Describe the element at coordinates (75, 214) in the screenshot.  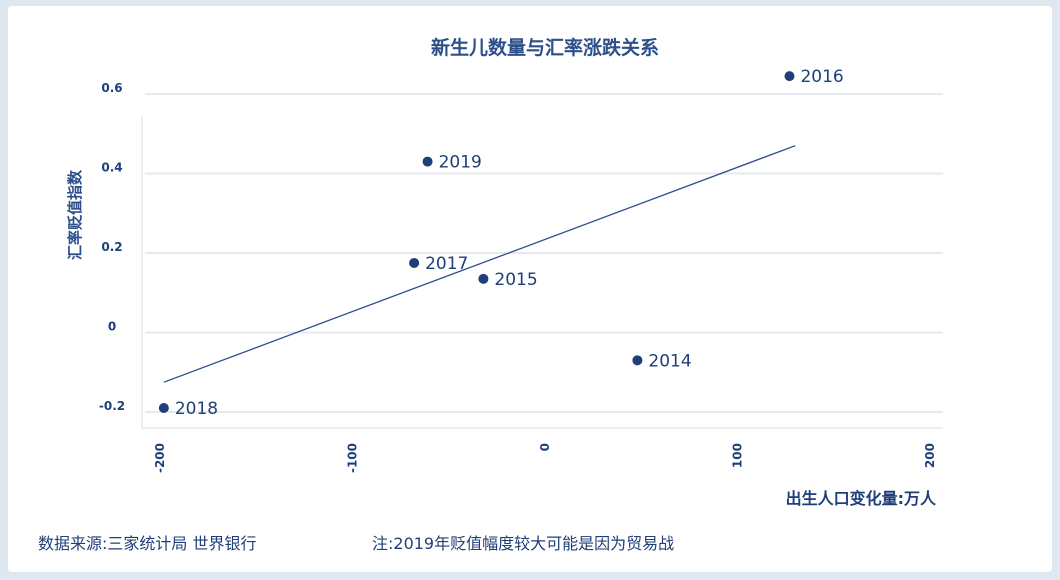
I see `y-axis-label: 汇率贬值指数` at that location.